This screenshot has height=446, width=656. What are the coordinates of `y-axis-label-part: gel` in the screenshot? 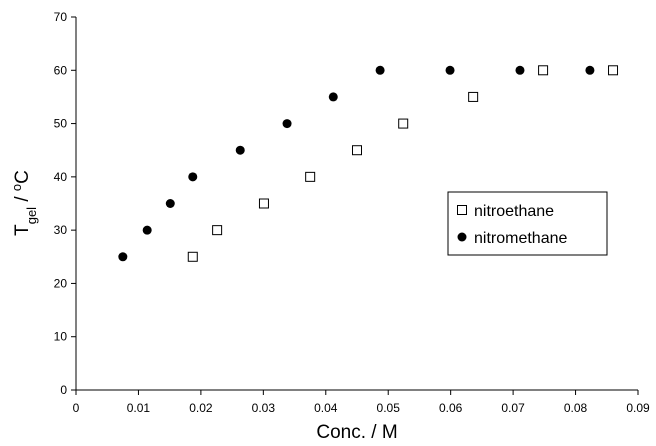 It's located at (31, 215).